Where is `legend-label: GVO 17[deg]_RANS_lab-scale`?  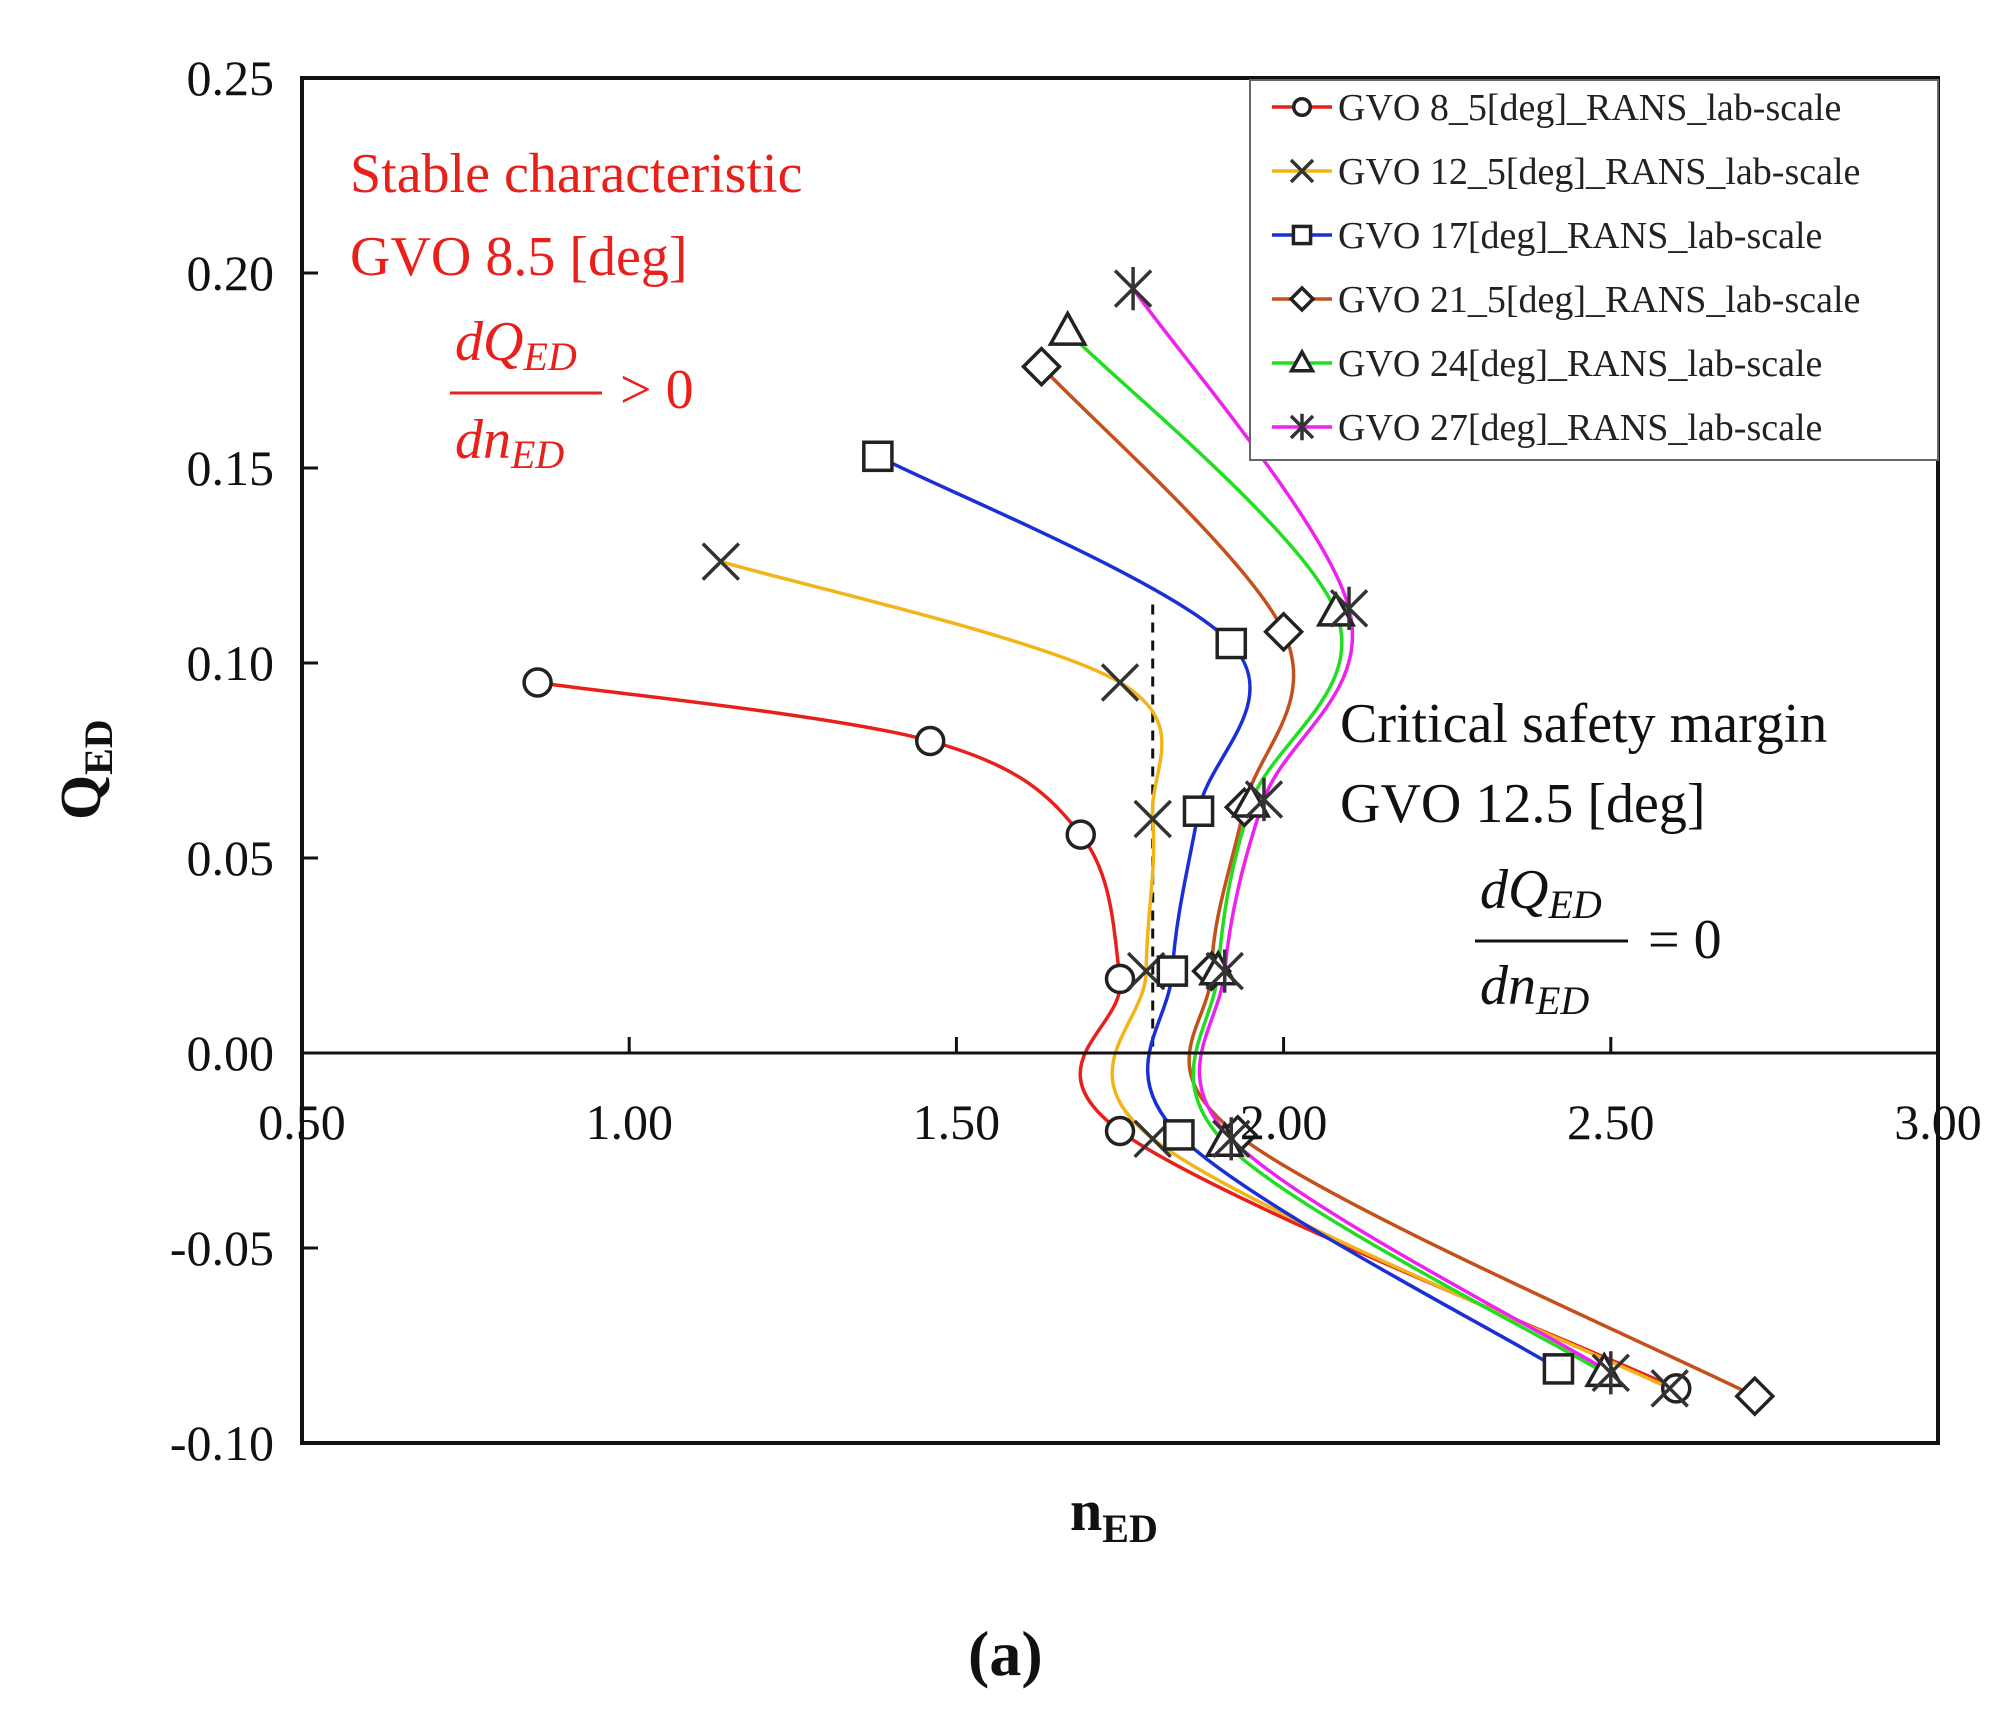 legend-label: GVO 17[deg]_RANS_lab-scale is located at coordinates (1580, 236).